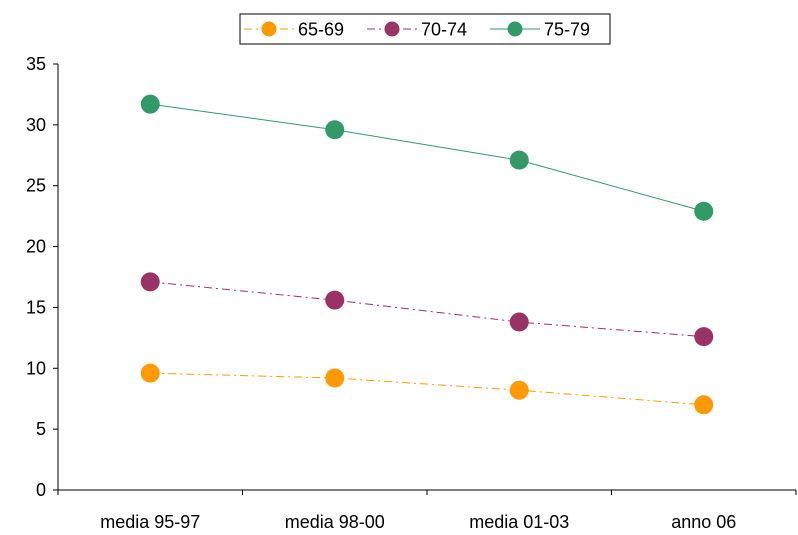  What do you see at coordinates (567, 30) in the screenshot?
I see `legend-label: 75-79` at bounding box center [567, 30].